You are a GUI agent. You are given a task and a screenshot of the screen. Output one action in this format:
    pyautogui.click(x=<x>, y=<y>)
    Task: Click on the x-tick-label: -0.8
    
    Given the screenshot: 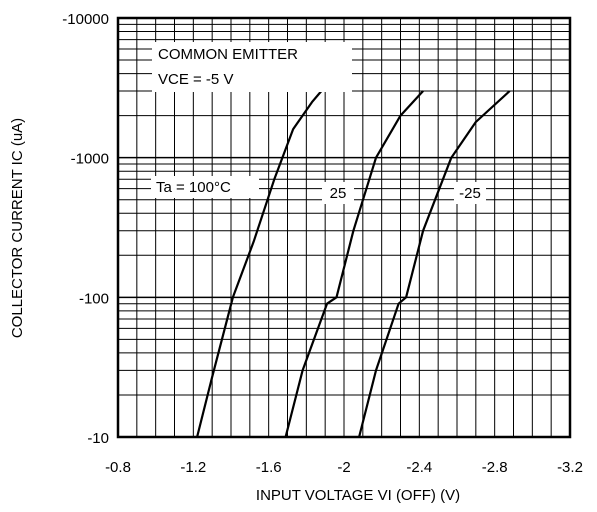 What is the action you would take?
    pyautogui.click(x=118, y=467)
    